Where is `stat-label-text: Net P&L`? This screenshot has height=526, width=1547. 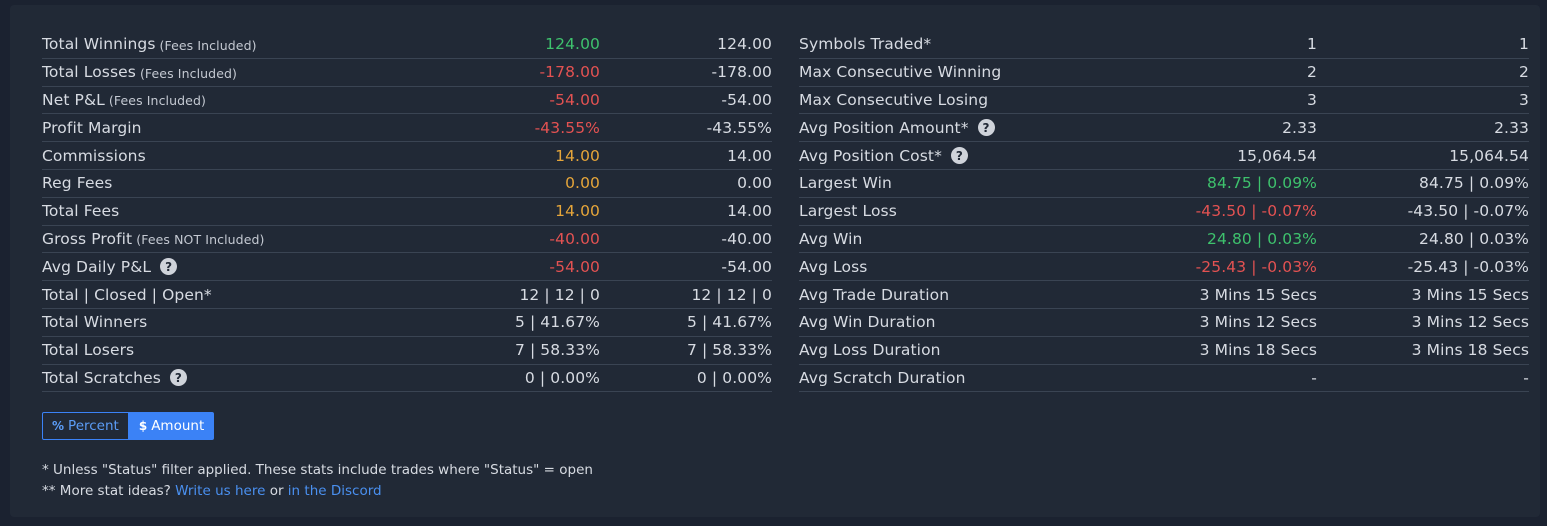
stat-label-text: Net P&L is located at coordinates (73, 99).